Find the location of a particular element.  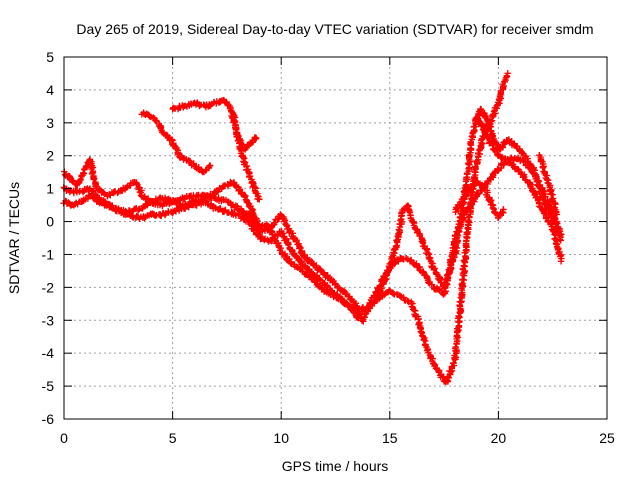

series-track-F is located at coordinates (246, 156).